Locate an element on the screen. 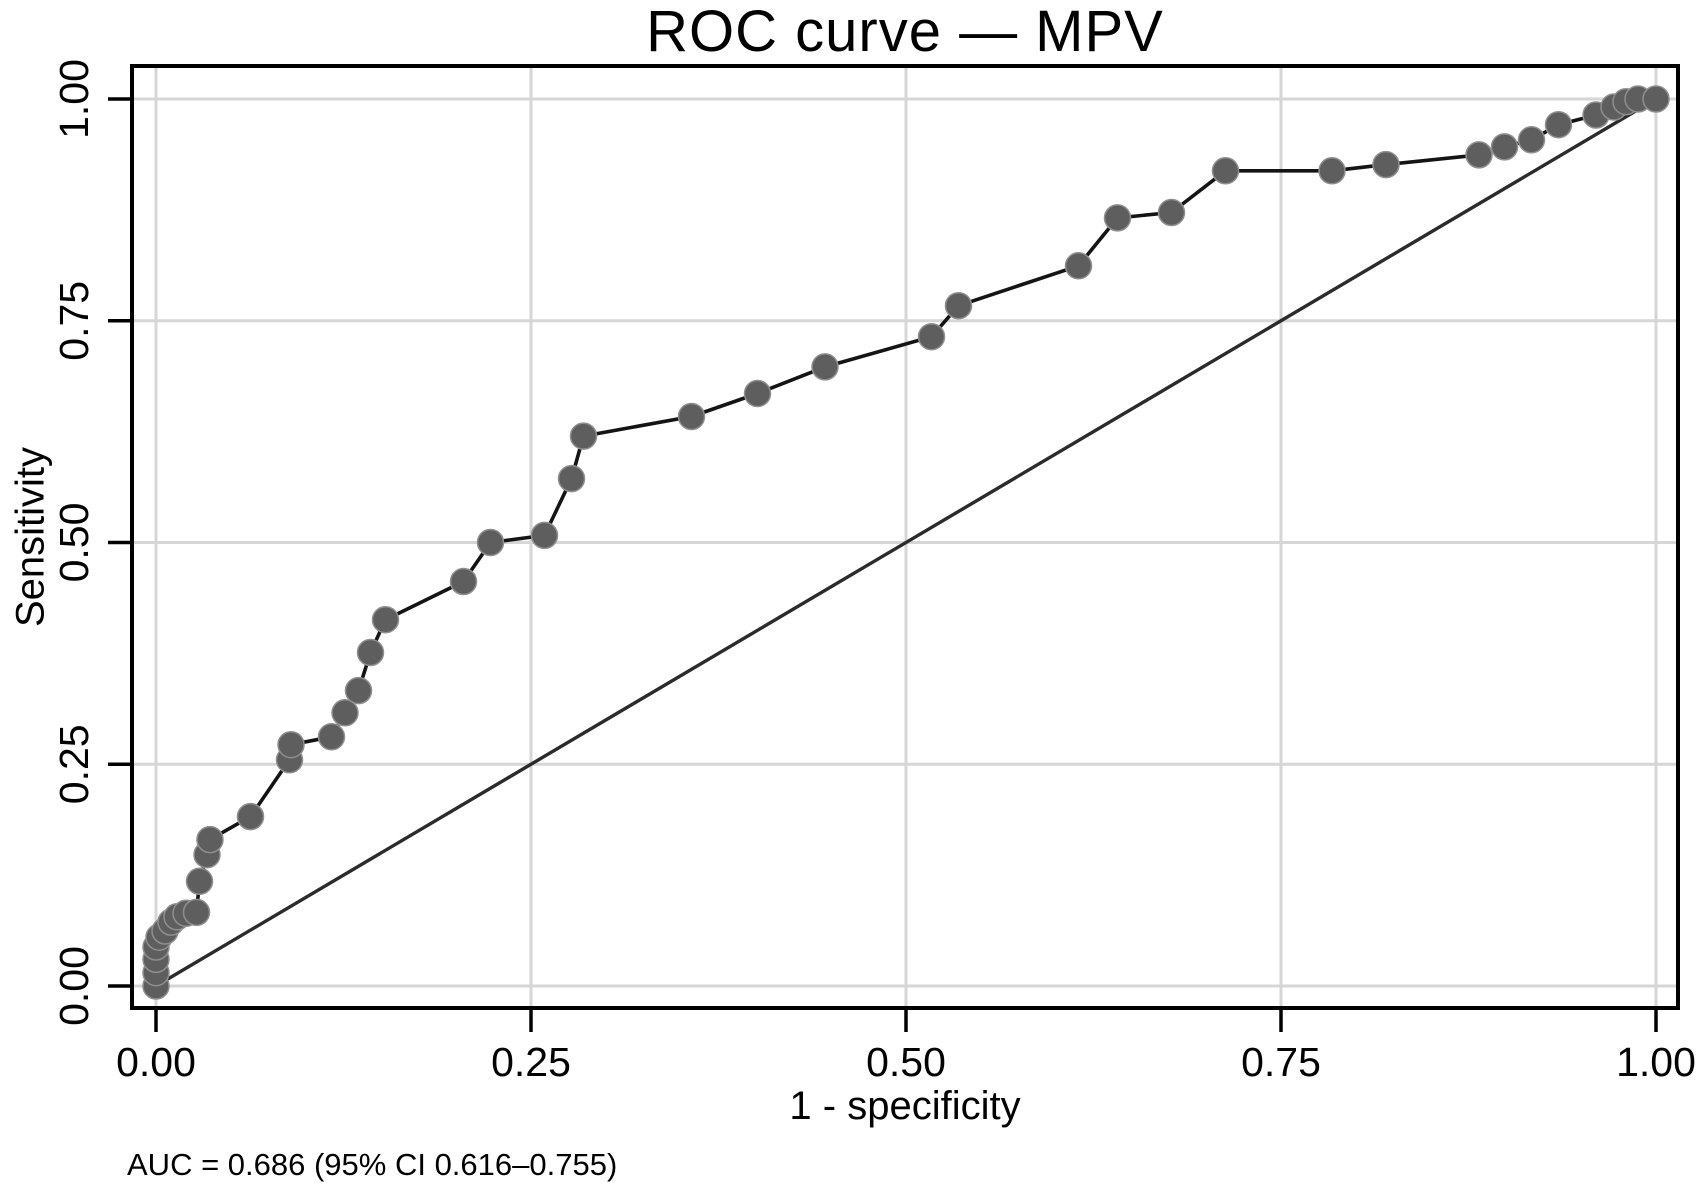 This screenshot has width=1699, height=1193. x-axis-title: 1 - specificity is located at coordinates (905, 1106).